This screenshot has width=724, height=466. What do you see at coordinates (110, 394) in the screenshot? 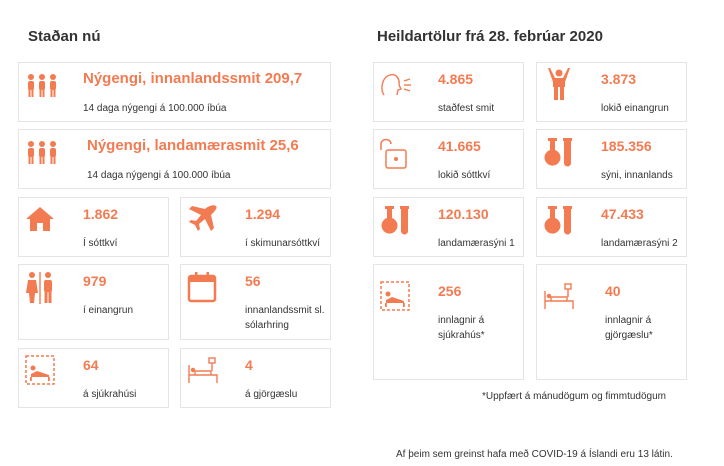
I see `hospital-label: á sjúkrahúsi` at bounding box center [110, 394].